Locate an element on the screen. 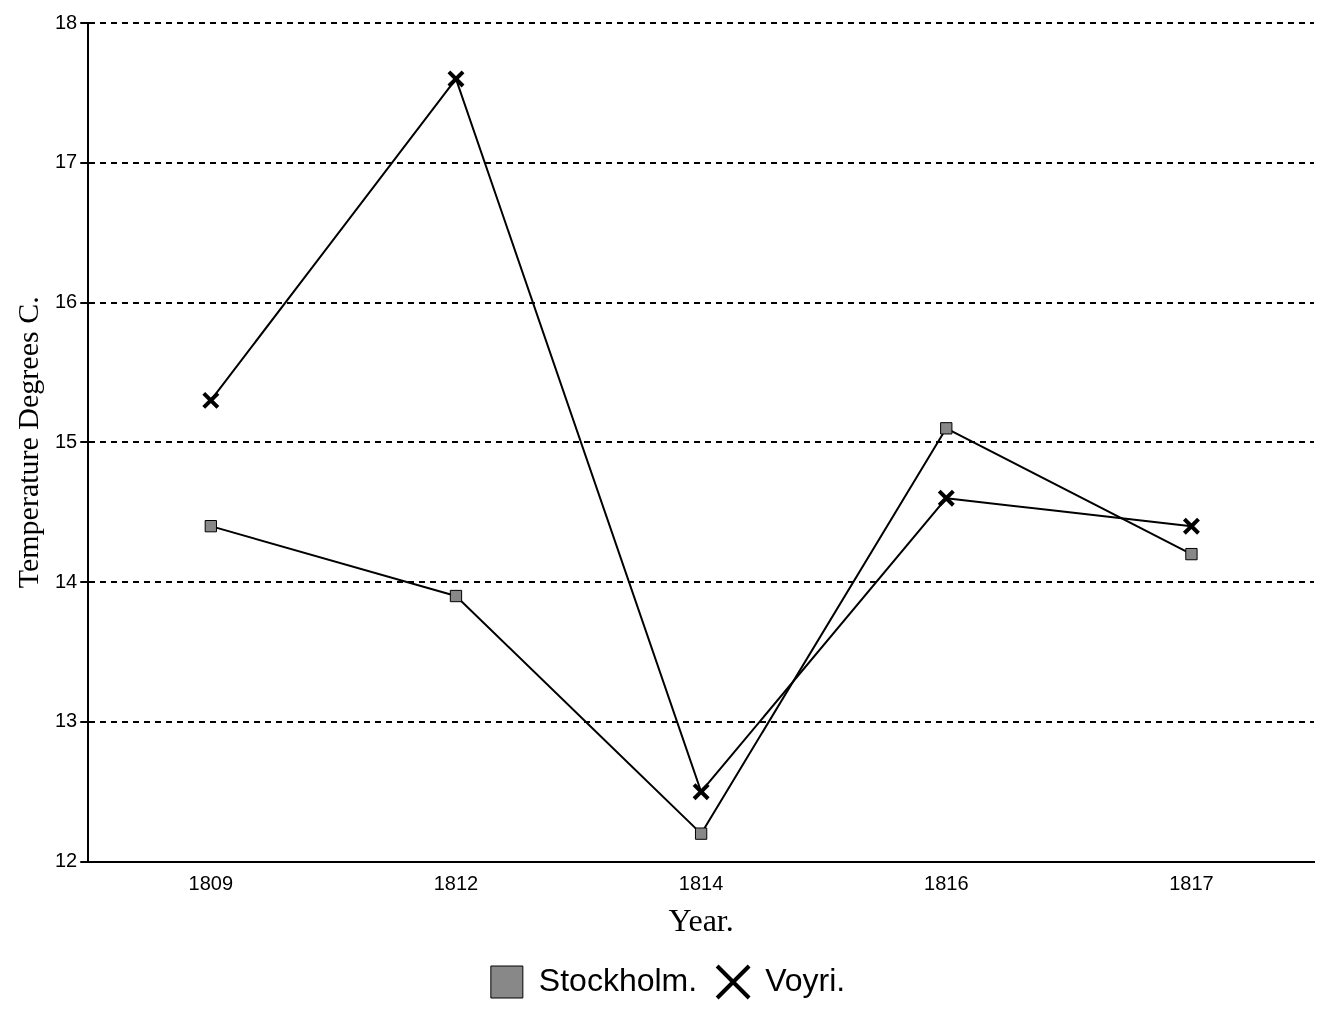 This screenshot has height=1026, width=1343. x-tick-label: 1817 is located at coordinates (1191, 883).